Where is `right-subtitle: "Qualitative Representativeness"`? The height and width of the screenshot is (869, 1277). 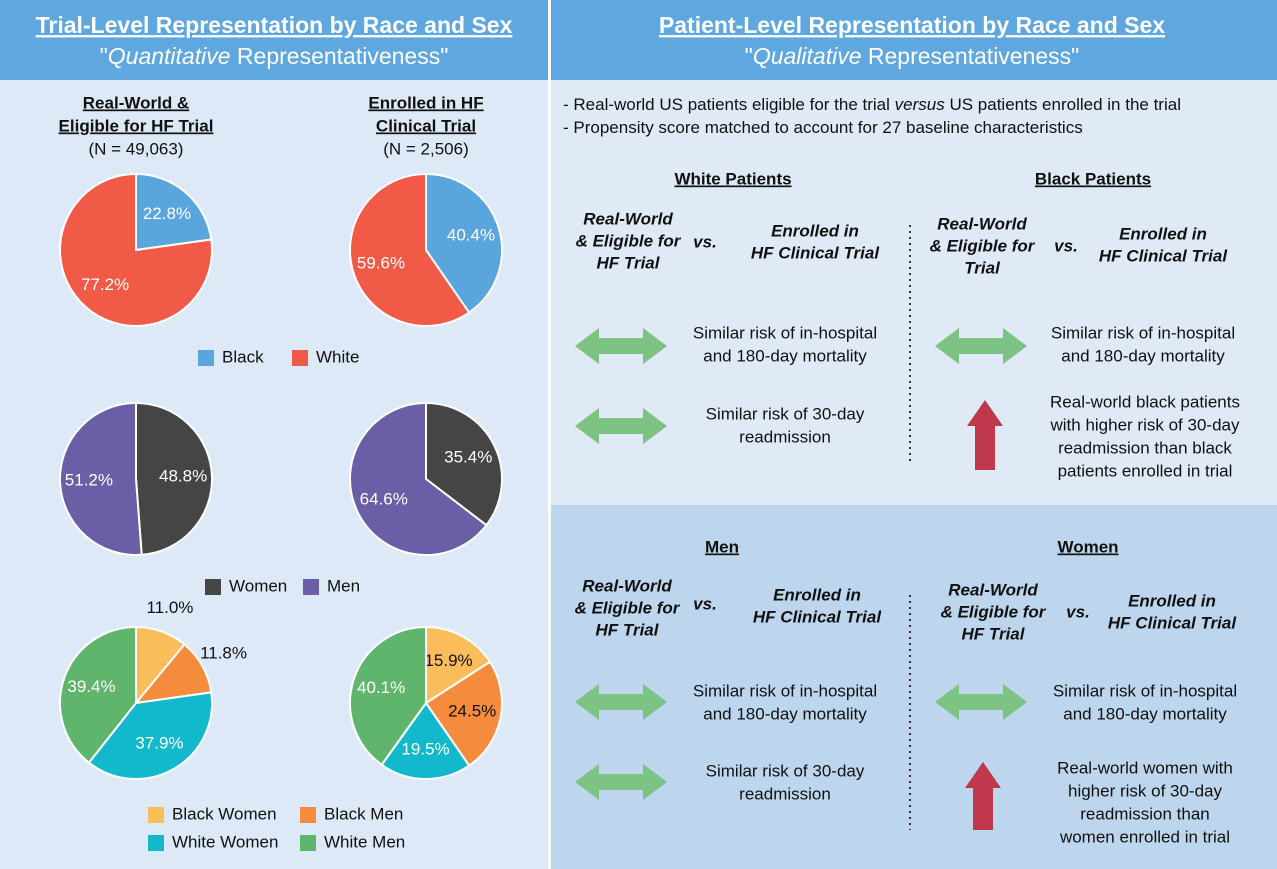
right-subtitle: "Qualitative Representativeness" is located at coordinates (912, 56).